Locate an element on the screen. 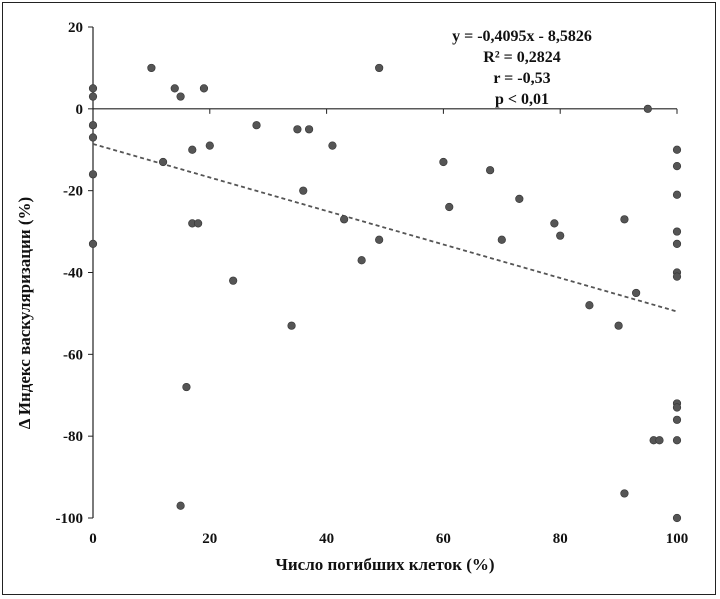 This screenshot has width=720, height=599. x-tick-label: 100 is located at coordinates (677, 539).